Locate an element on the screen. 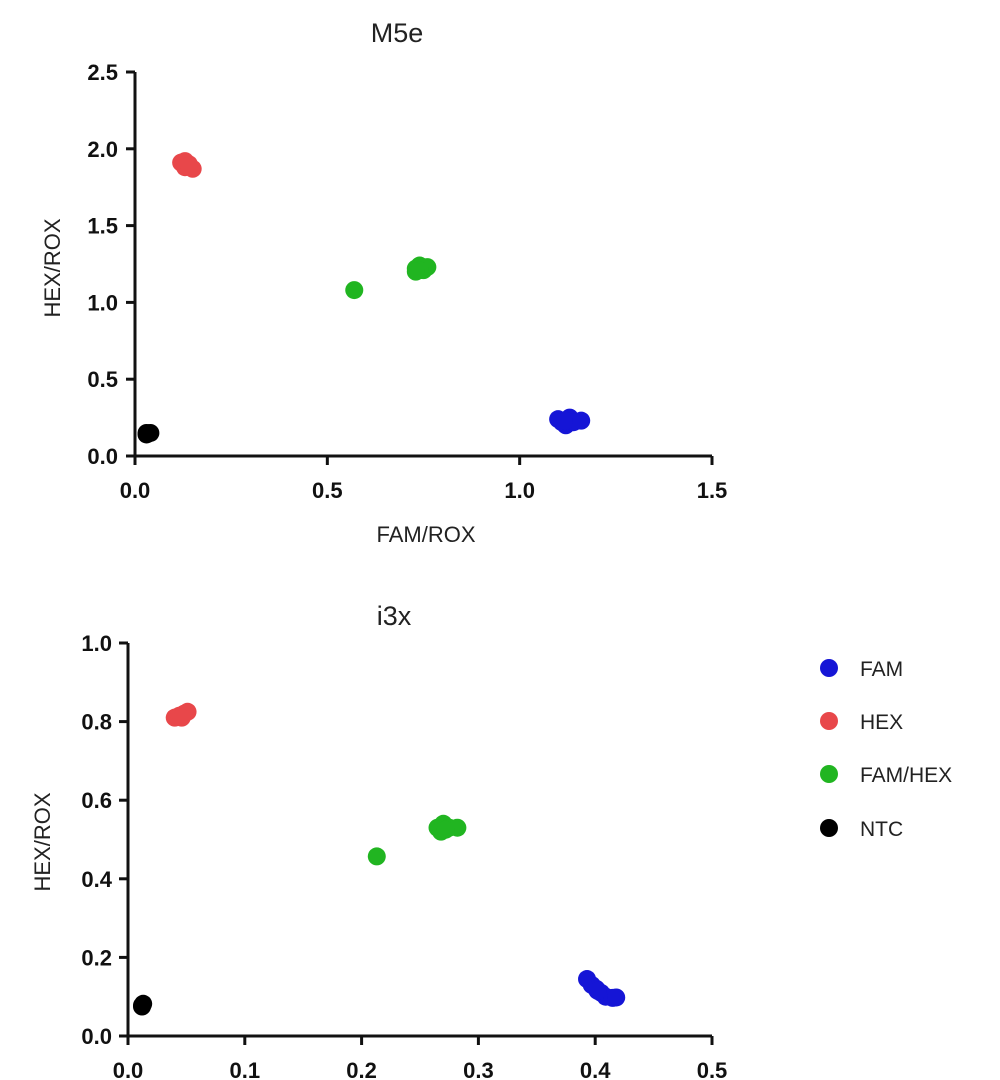 The width and height of the screenshot is (1000, 1080). legend-item-fam-hex: FAM/HEX is located at coordinates (886, 775).